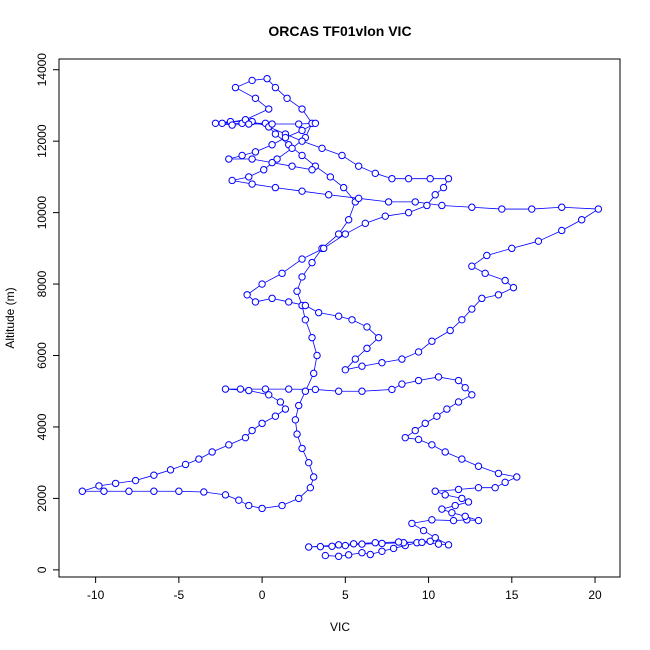 This screenshot has width=650, height=650. I want to click on y-tick-label: 2000, so click(42, 498).